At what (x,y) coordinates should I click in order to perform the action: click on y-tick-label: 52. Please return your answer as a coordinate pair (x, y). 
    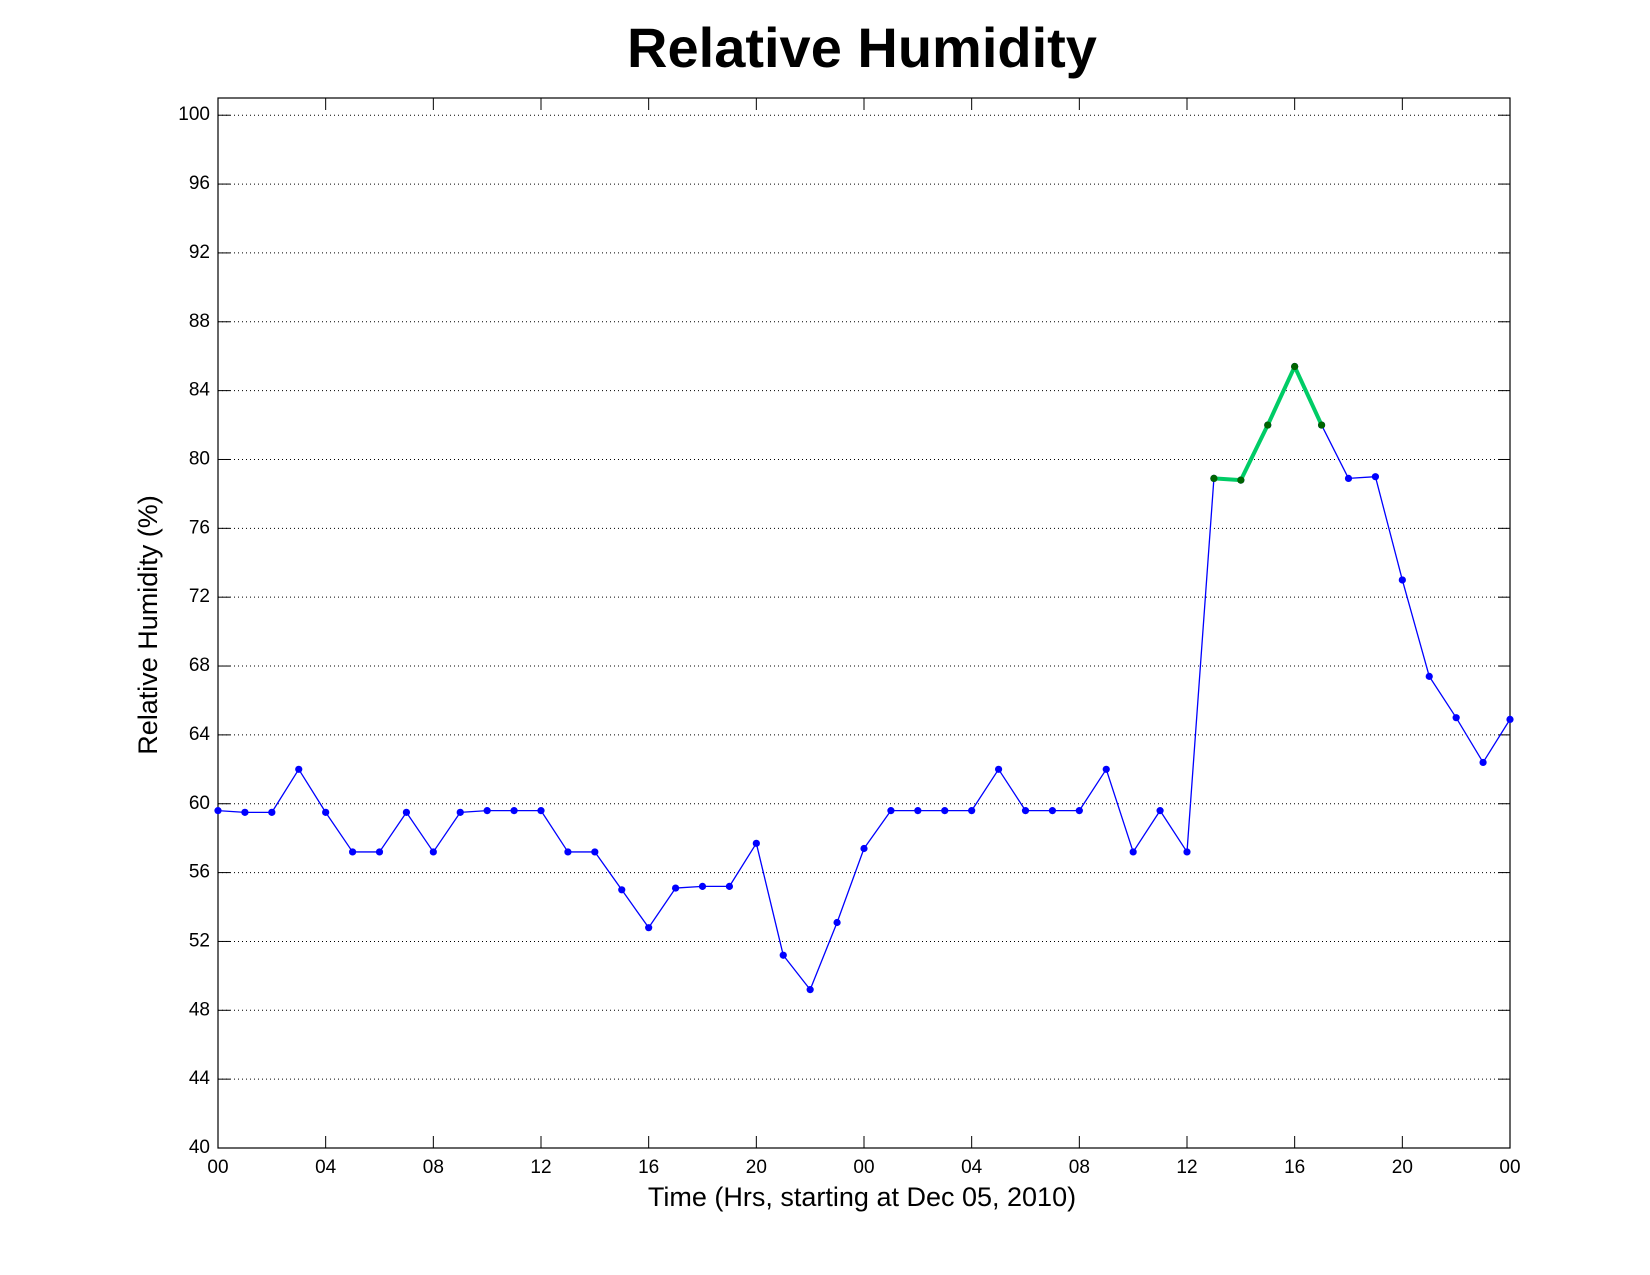
    Looking at the image, I should click on (199, 940).